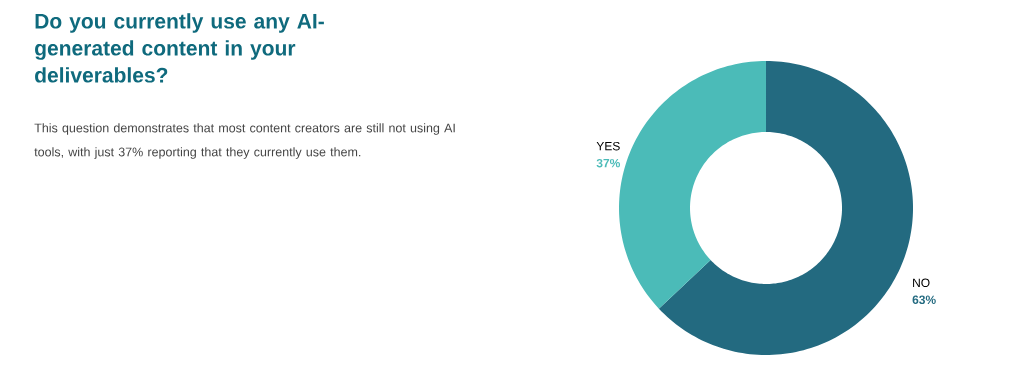 The image size is (1024, 385). What do you see at coordinates (608, 163) in the screenshot?
I see `data-label: 37%` at bounding box center [608, 163].